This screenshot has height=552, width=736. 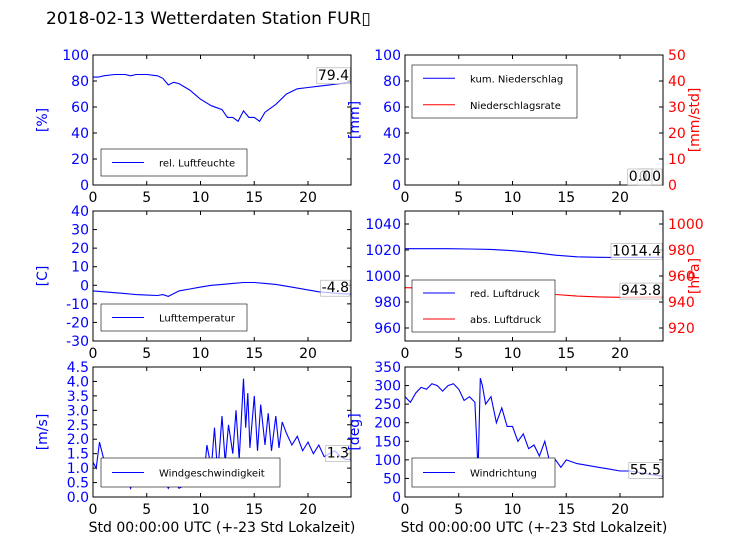 What do you see at coordinates (695, 120) in the screenshot?
I see `y2-axis-label: [mm/std]` at bounding box center [695, 120].